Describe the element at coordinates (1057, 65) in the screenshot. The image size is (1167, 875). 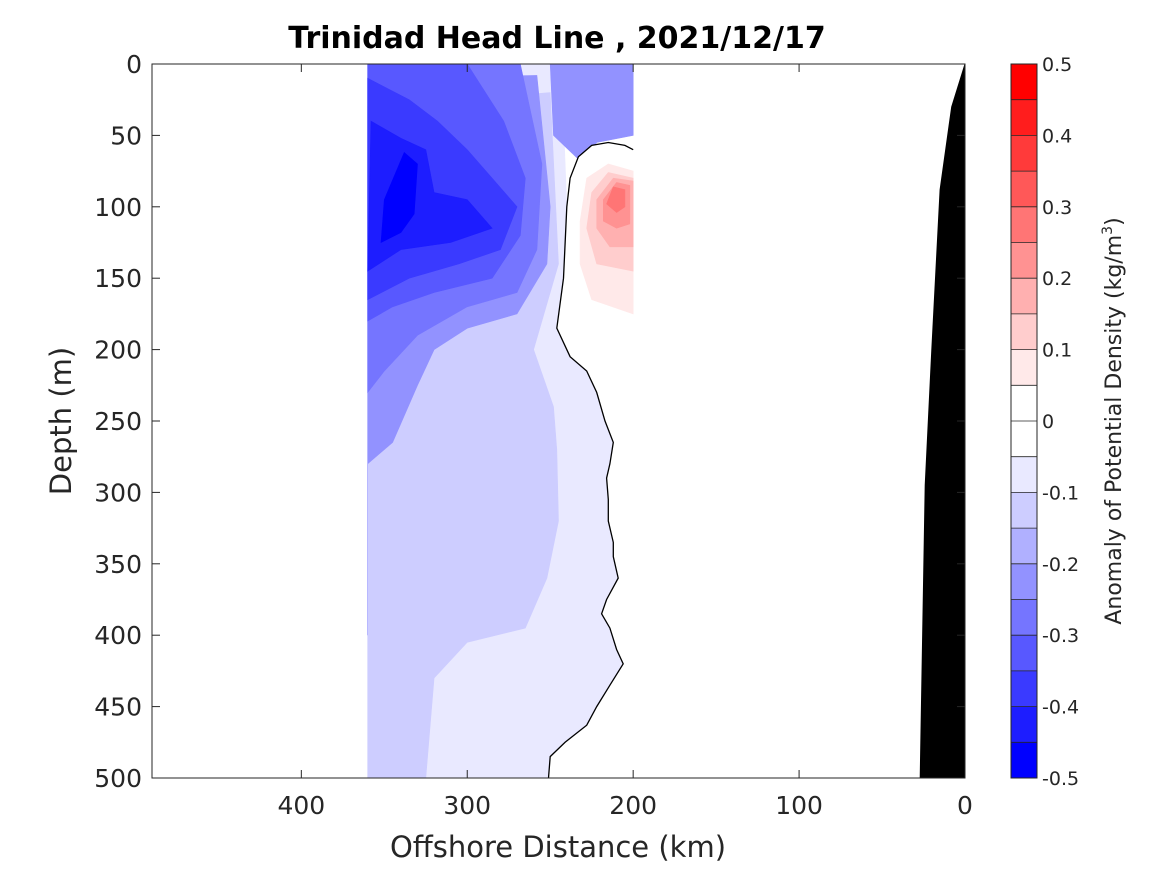
I see `colorbar-tick-label: 0.5` at that location.